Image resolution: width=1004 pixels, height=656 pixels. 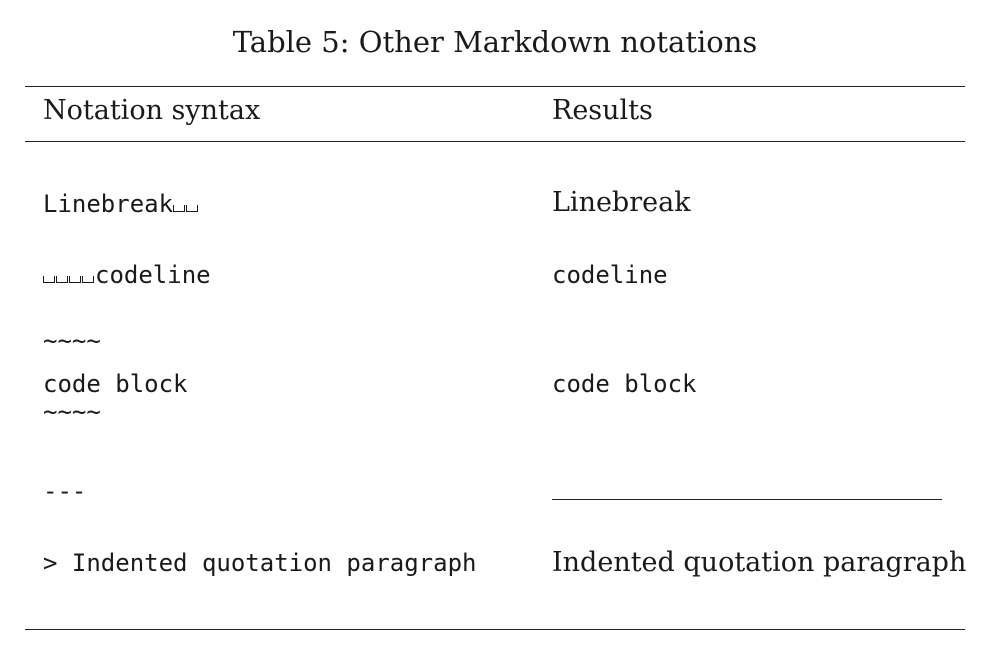 What do you see at coordinates (495, 629) in the screenshot?
I see `bottom-rule` at bounding box center [495, 629].